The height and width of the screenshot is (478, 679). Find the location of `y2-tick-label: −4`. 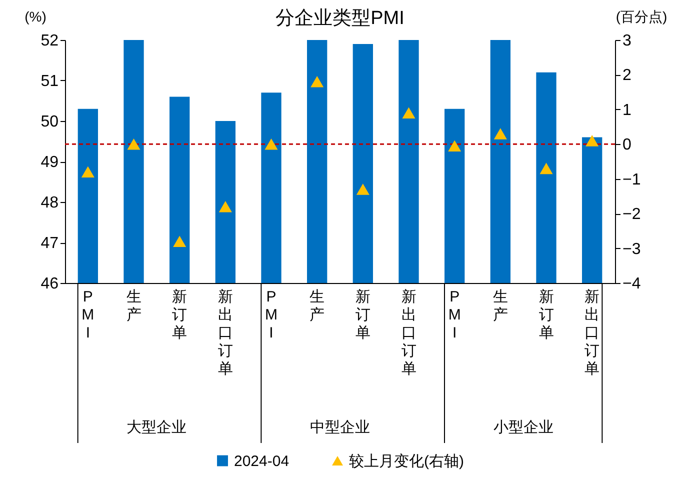

y2-tick-label: −4 is located at coordinates (631, 284).